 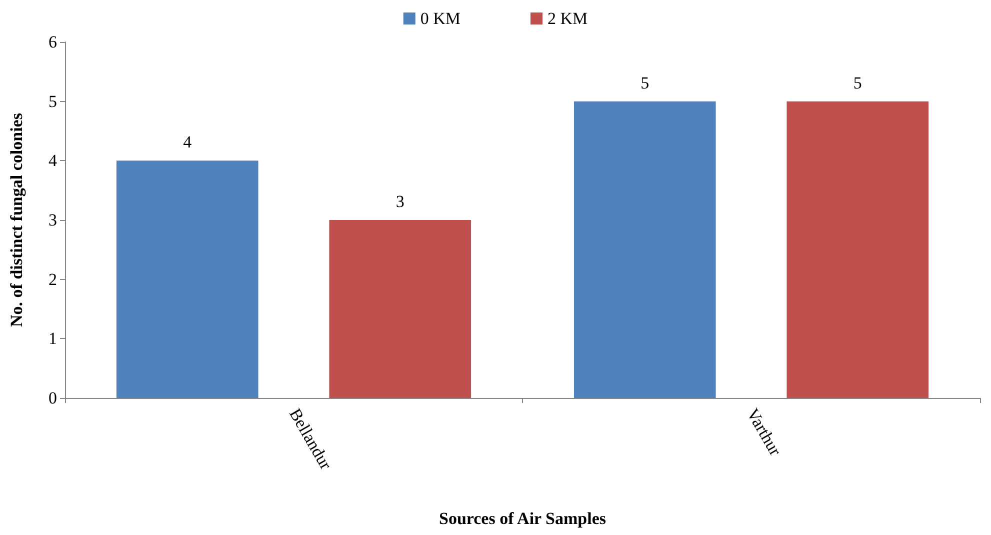 What do you see at coordinates (440, 18) in the screenshot?
I see `legend-label: 0 KM` at bounding box center [440, 18].